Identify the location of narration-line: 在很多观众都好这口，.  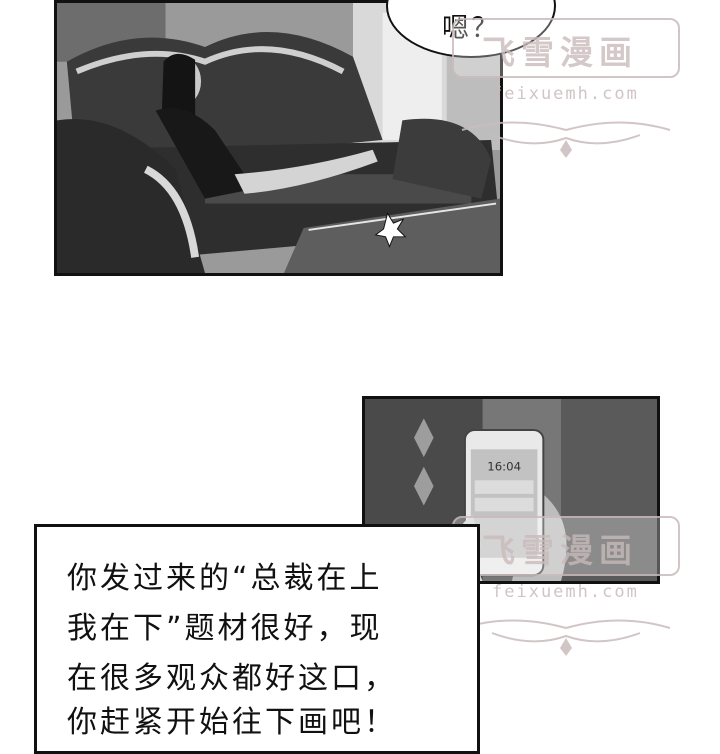
(232, 678).